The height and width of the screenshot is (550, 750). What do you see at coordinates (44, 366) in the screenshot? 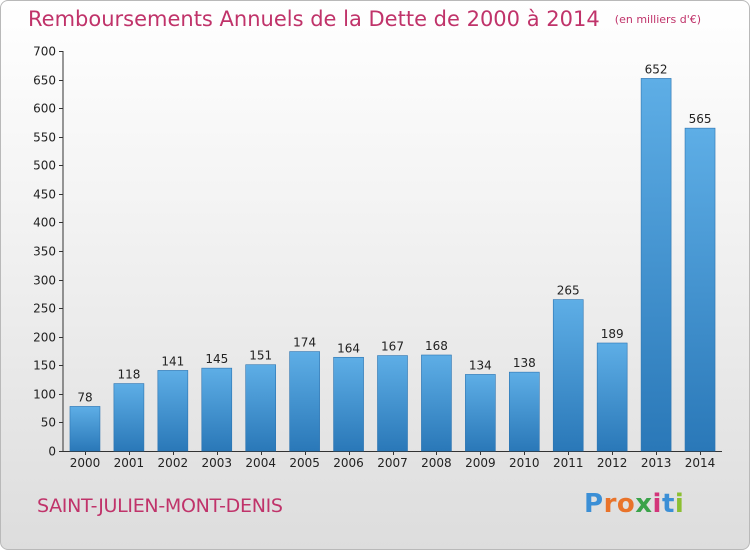
I see `y-tick-label: 150` at bounding box center [44, 366].